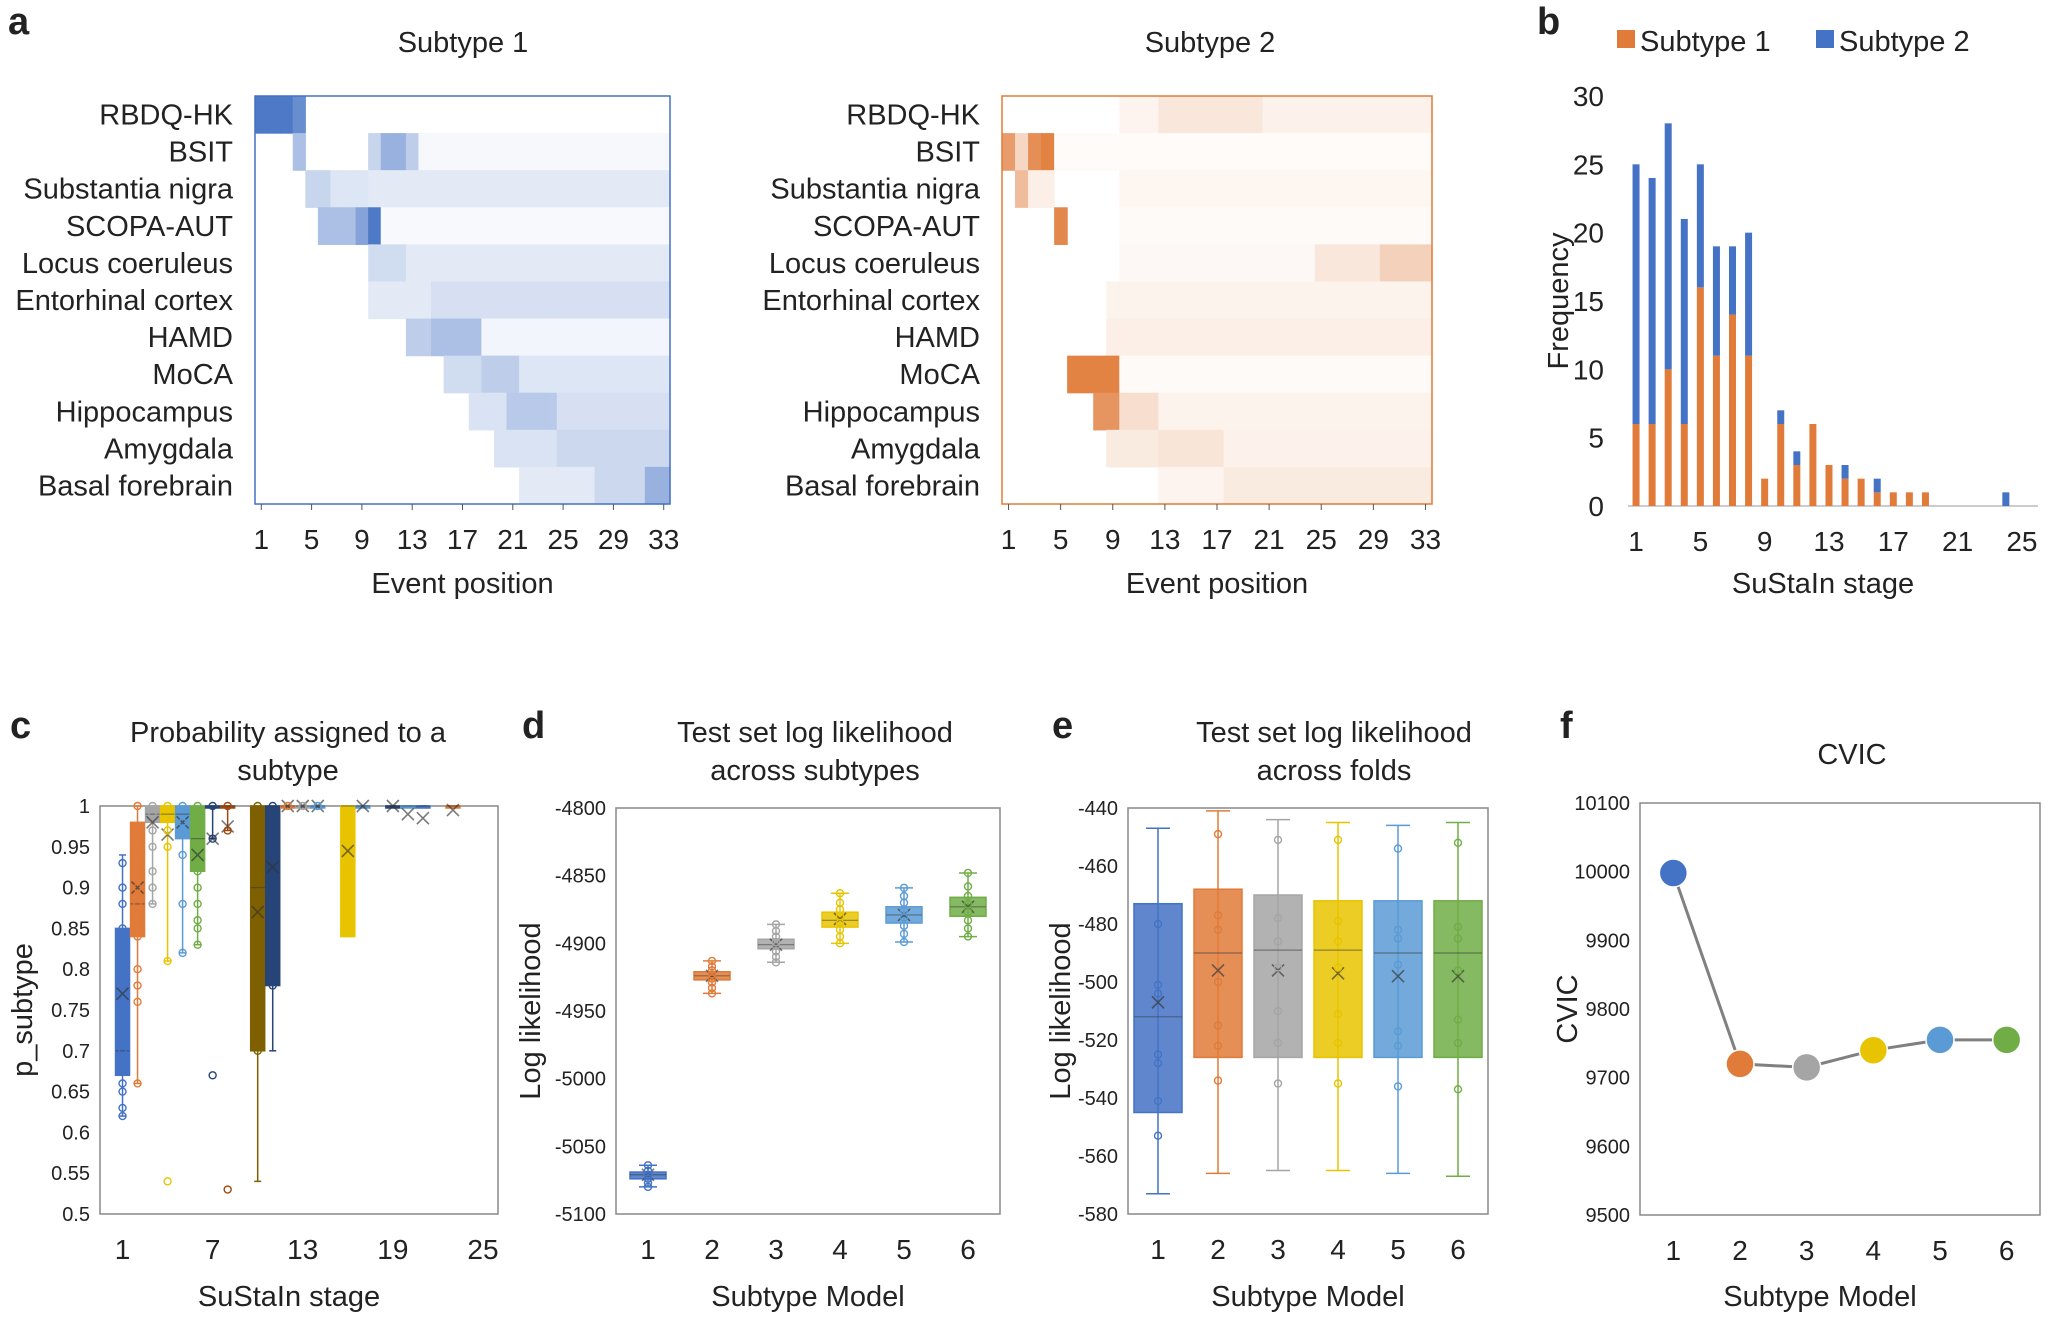  I want to click on heatmap-x-tick-label: 1, so click(261, 539).